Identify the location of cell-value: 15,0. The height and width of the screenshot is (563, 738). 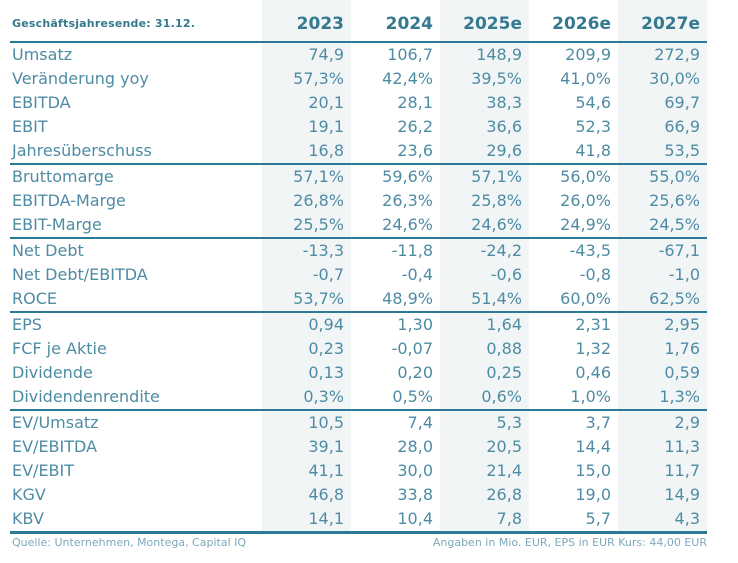
(593, 470).